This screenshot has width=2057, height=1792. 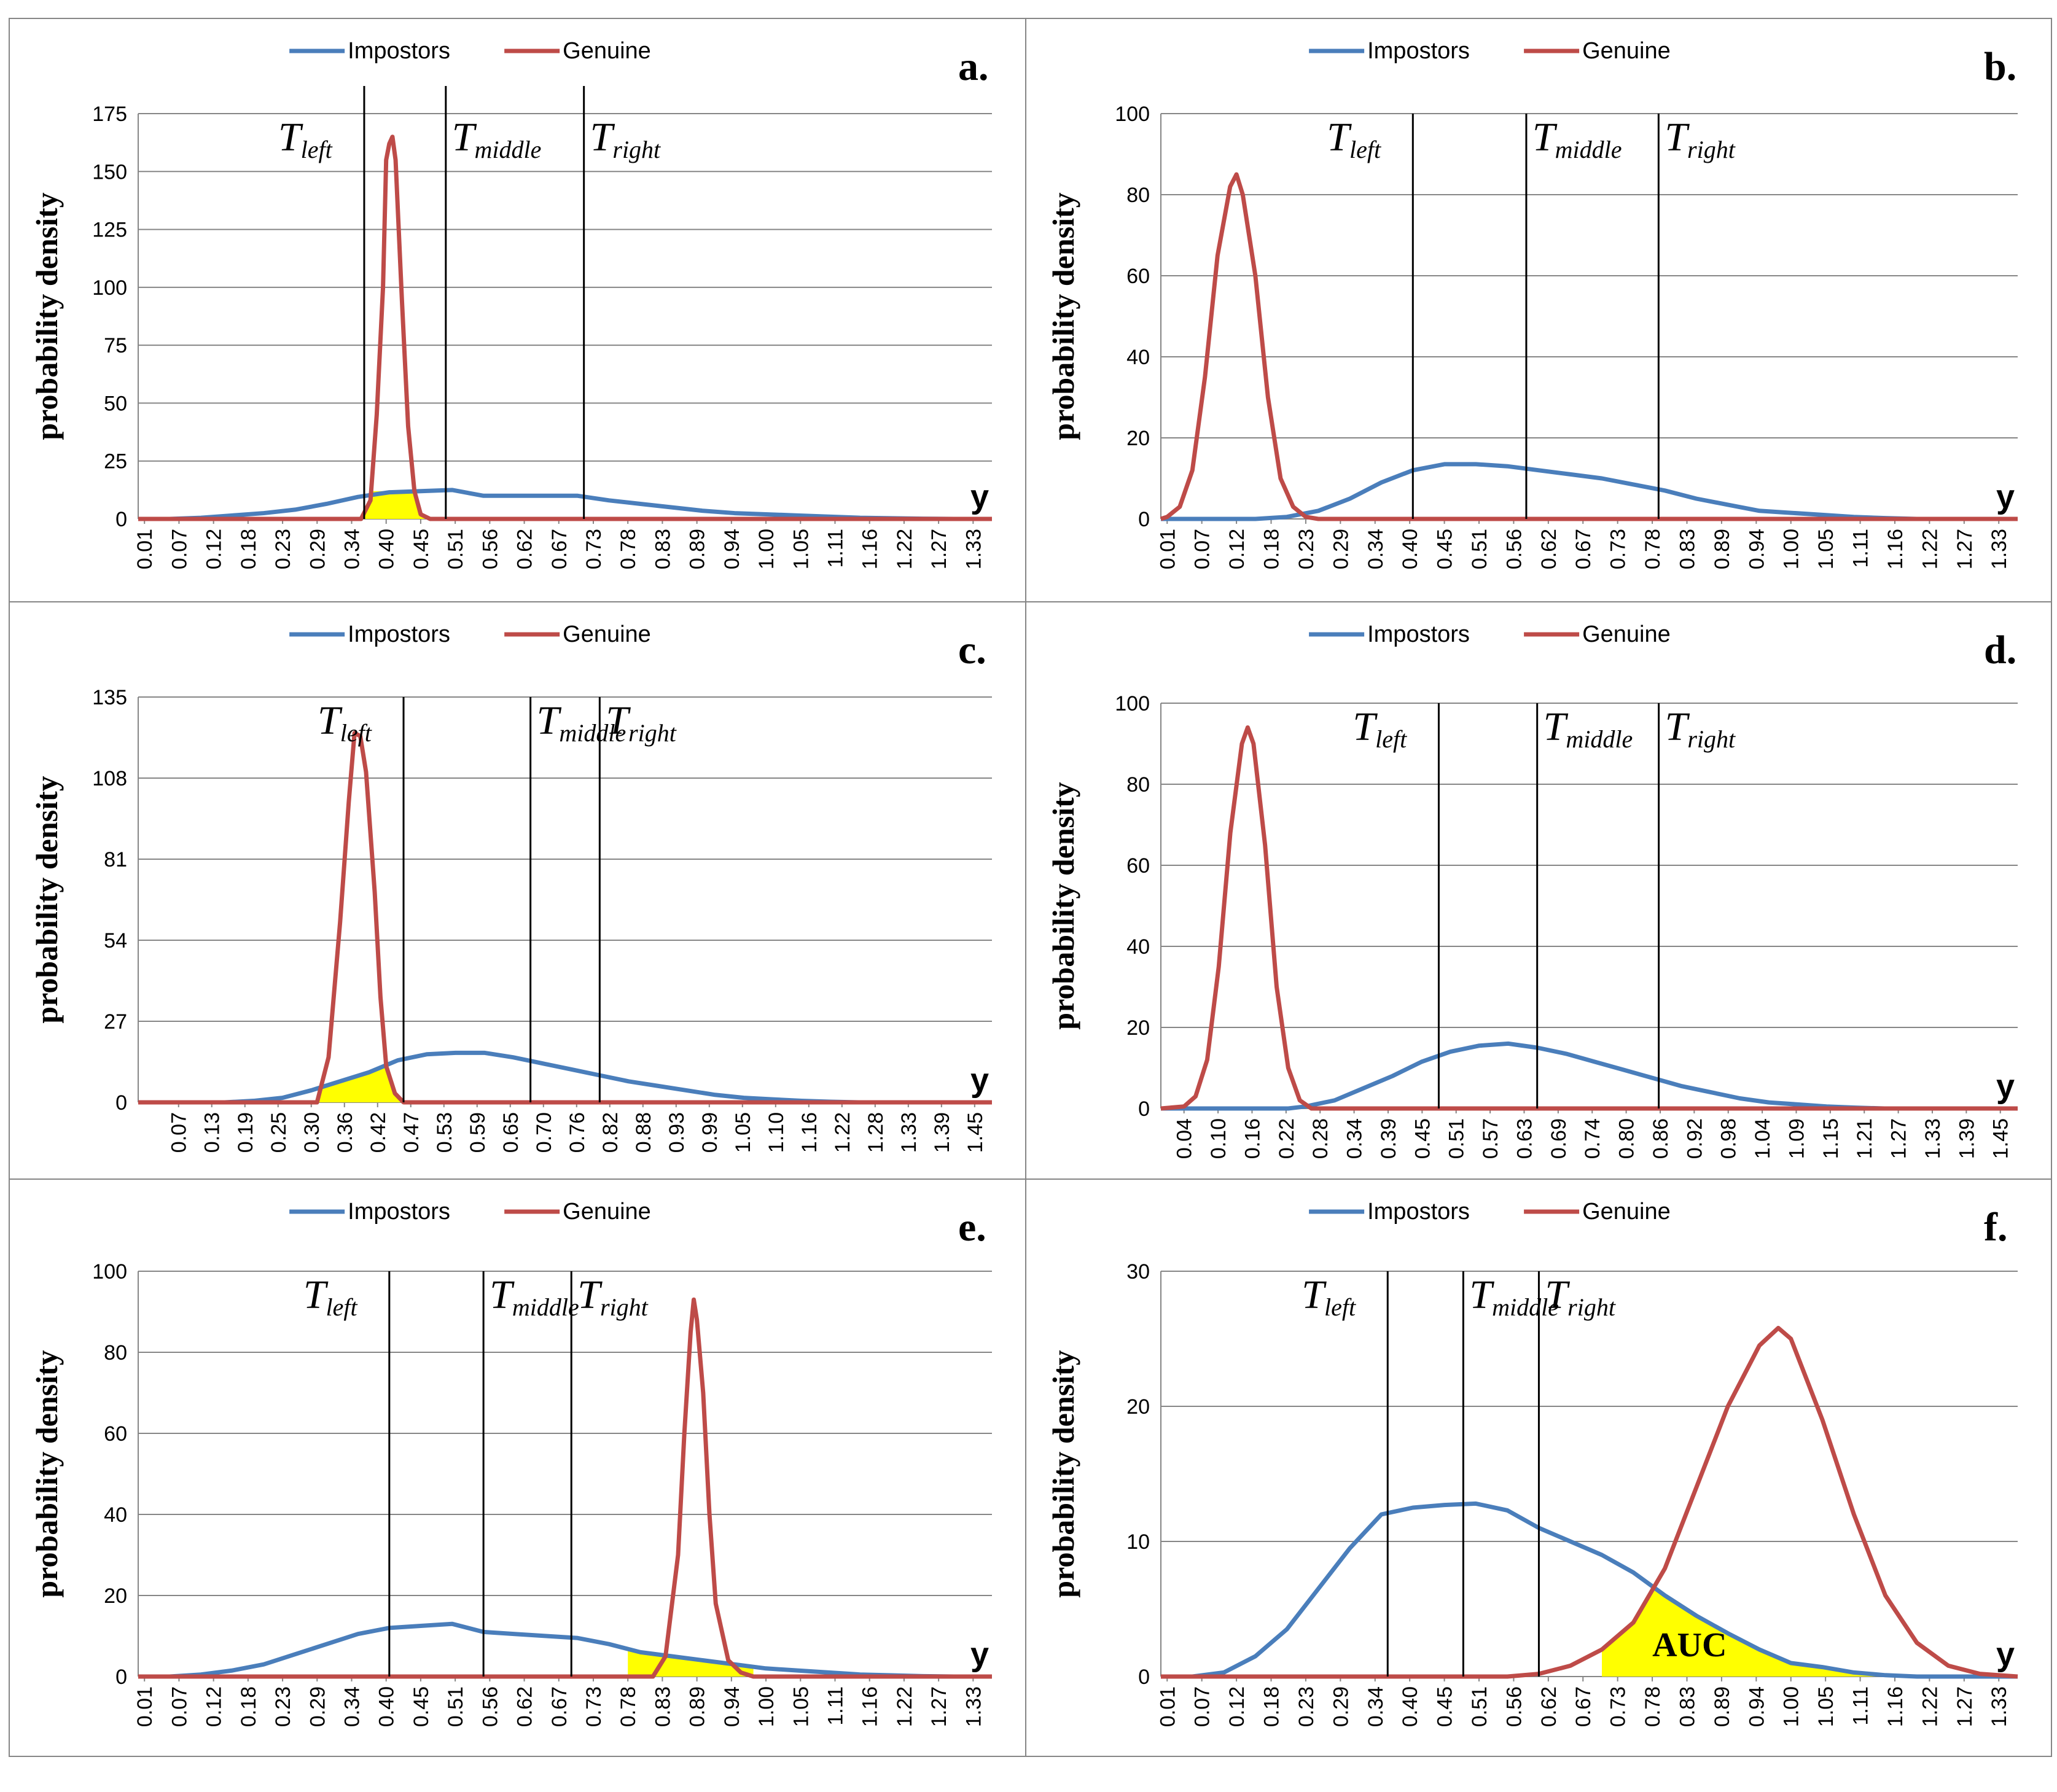 What do you see at coordinates (1729, 1138) in the screenshot?
I see `x-tick-label: 0.98` at bounding box center [1729, 1138].